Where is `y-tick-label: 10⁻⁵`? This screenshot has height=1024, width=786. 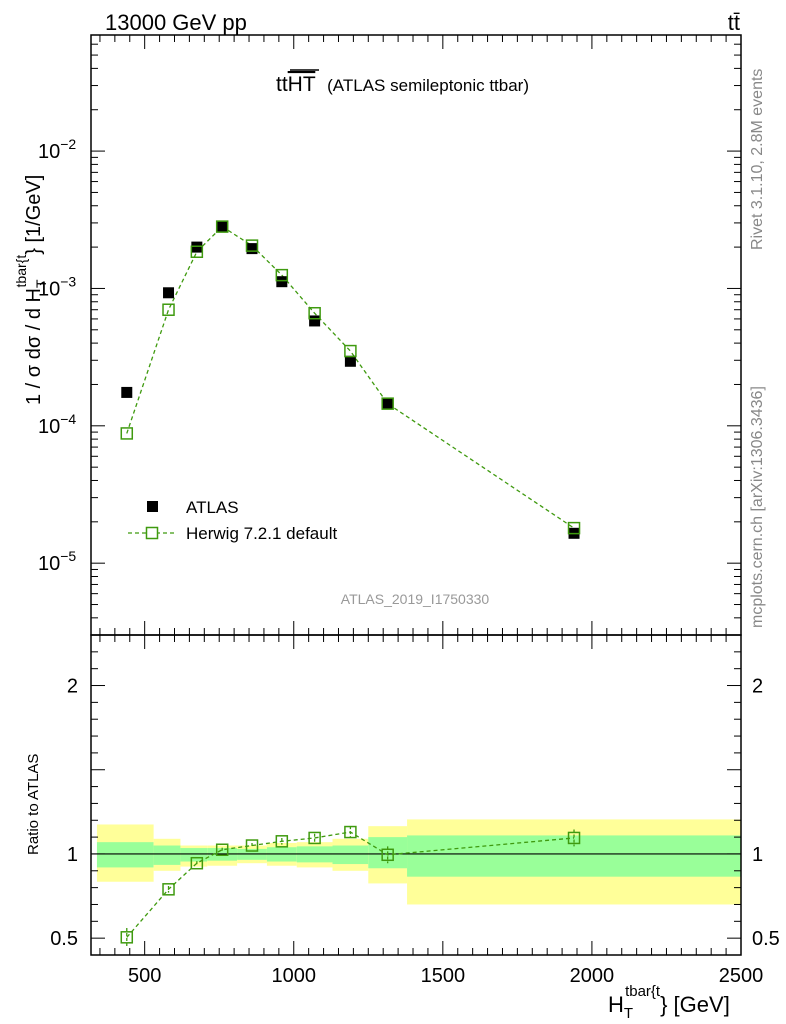 y-tick-label: 10⁻⁵ is located at coordinates (57, 561).